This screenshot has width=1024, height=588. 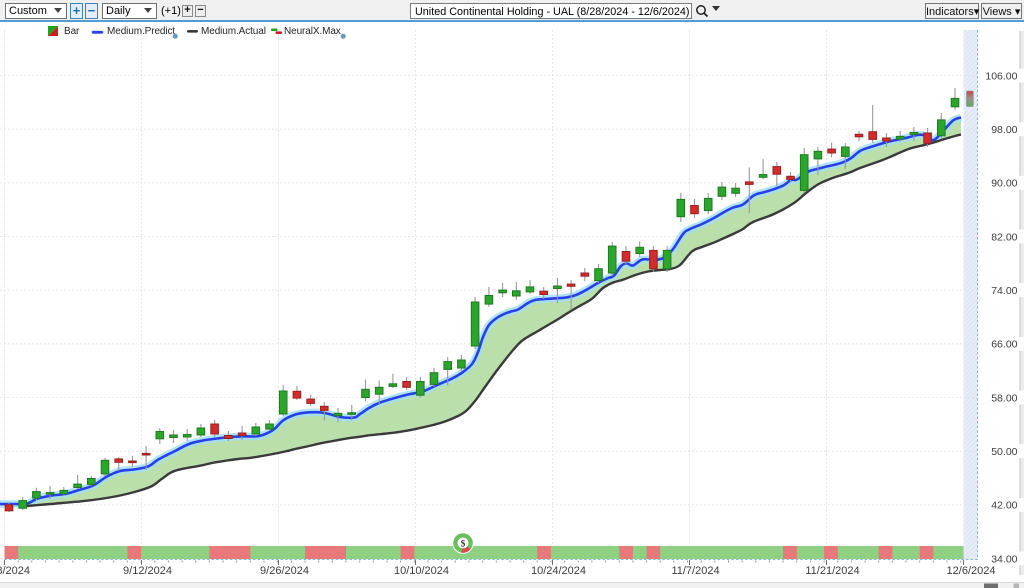 What do you see at coordinates (1004, 345) in the screenshot?
I see `svg-text: 66.00` at bounding box center [1004, 345].